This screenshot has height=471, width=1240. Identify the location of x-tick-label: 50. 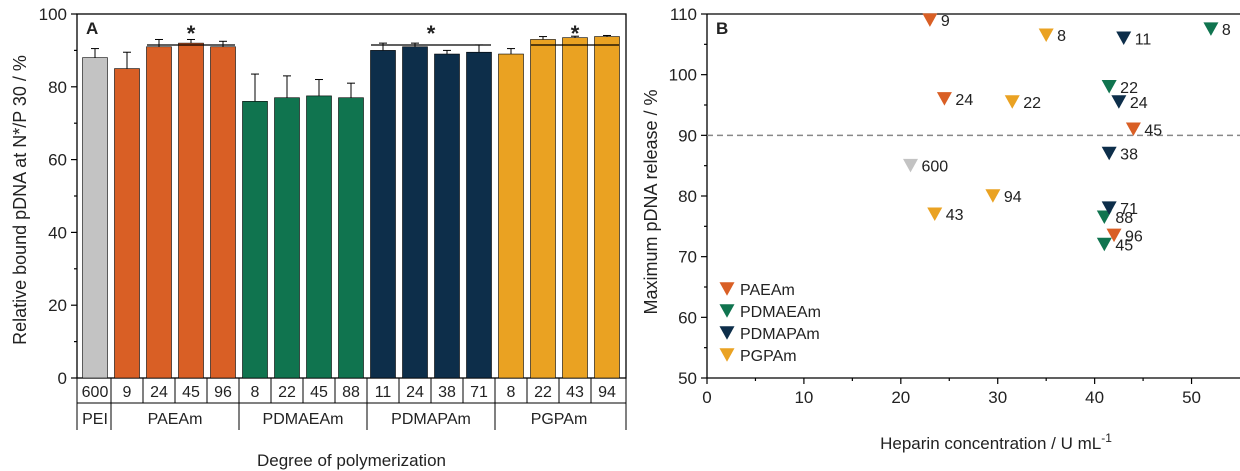
(1191, 397).